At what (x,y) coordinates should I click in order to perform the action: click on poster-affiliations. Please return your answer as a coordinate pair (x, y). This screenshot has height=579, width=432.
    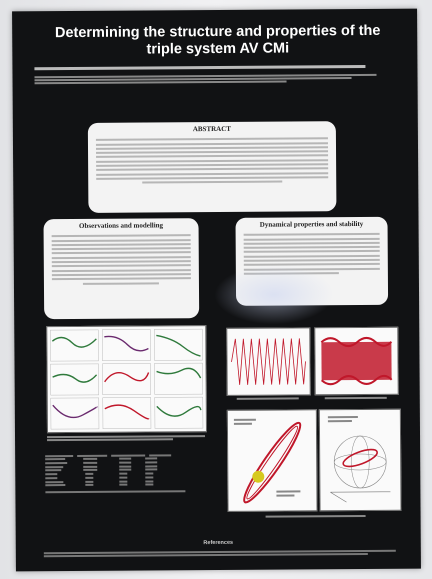
    Looking at the image, I should click on (214, 79).